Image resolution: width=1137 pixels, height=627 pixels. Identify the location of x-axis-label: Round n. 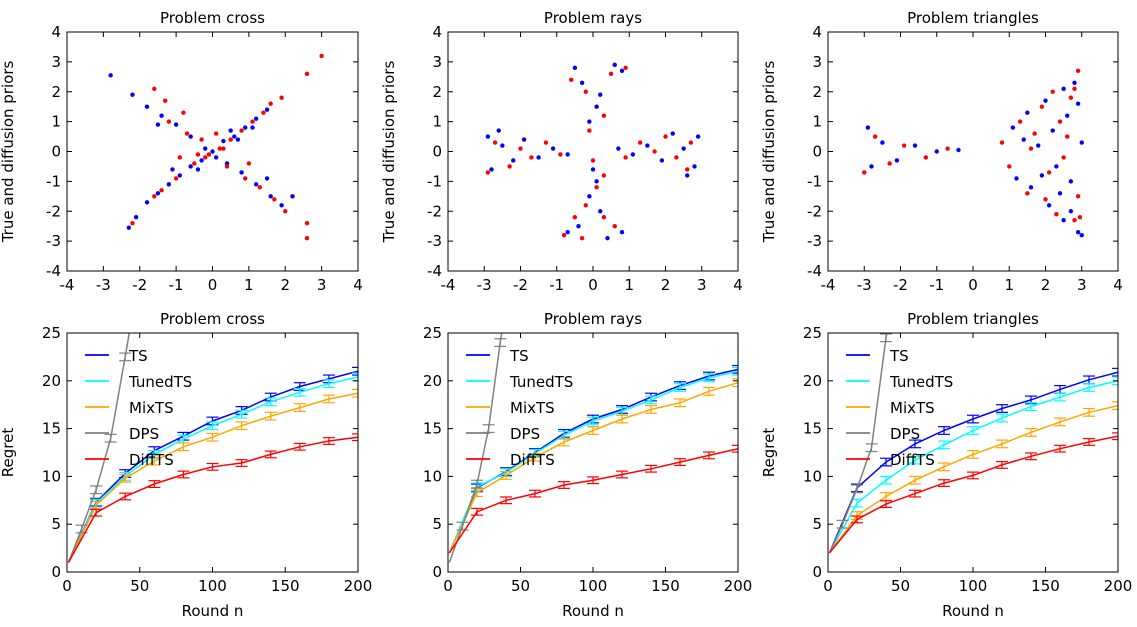
(213, 611).